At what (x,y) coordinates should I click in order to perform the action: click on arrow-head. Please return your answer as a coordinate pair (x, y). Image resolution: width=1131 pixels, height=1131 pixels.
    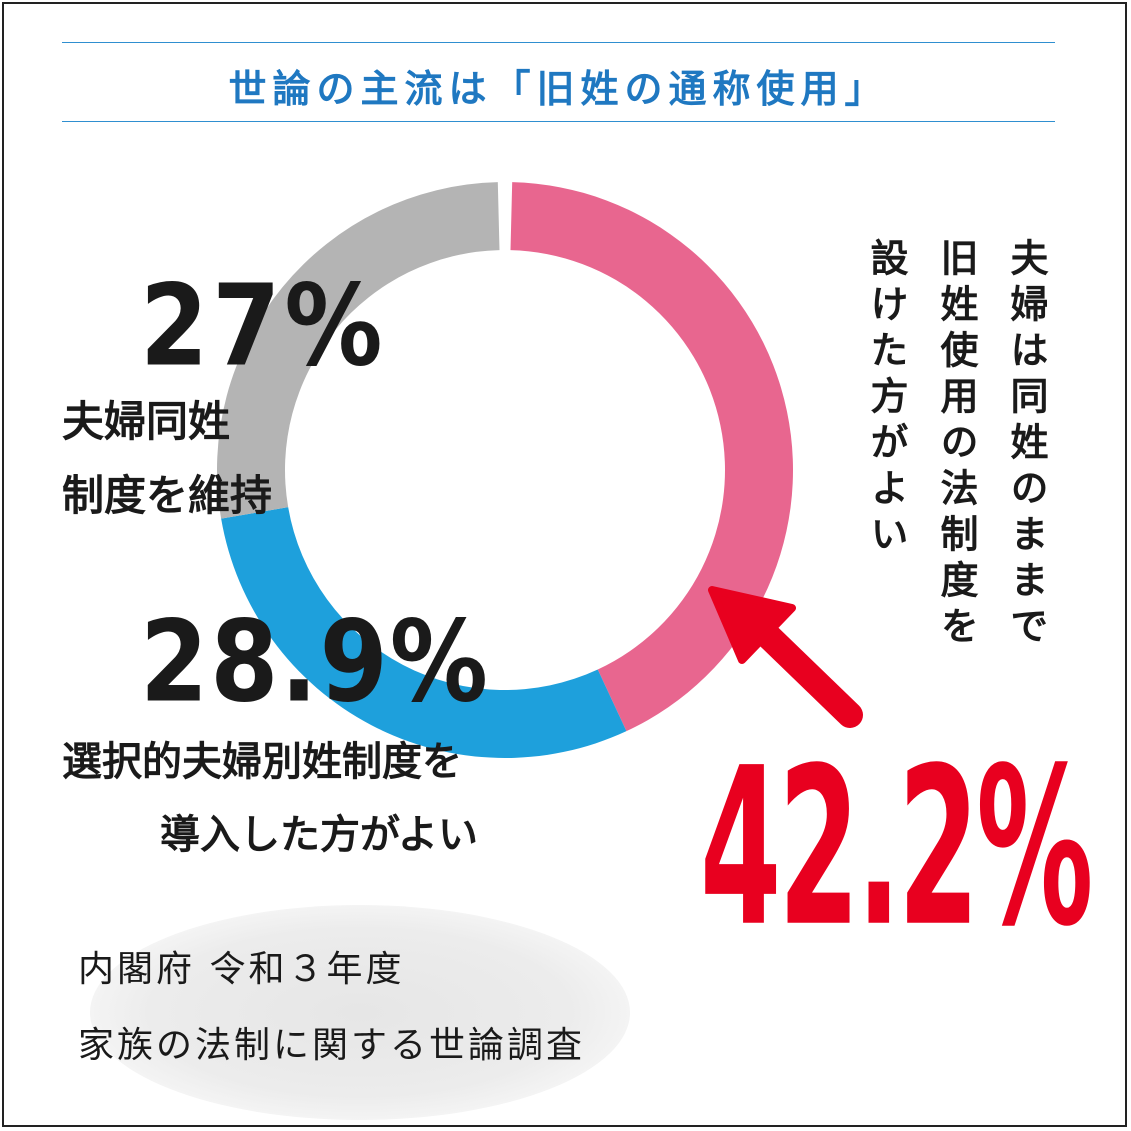
    Looking at the image, I should click on (752, 625).